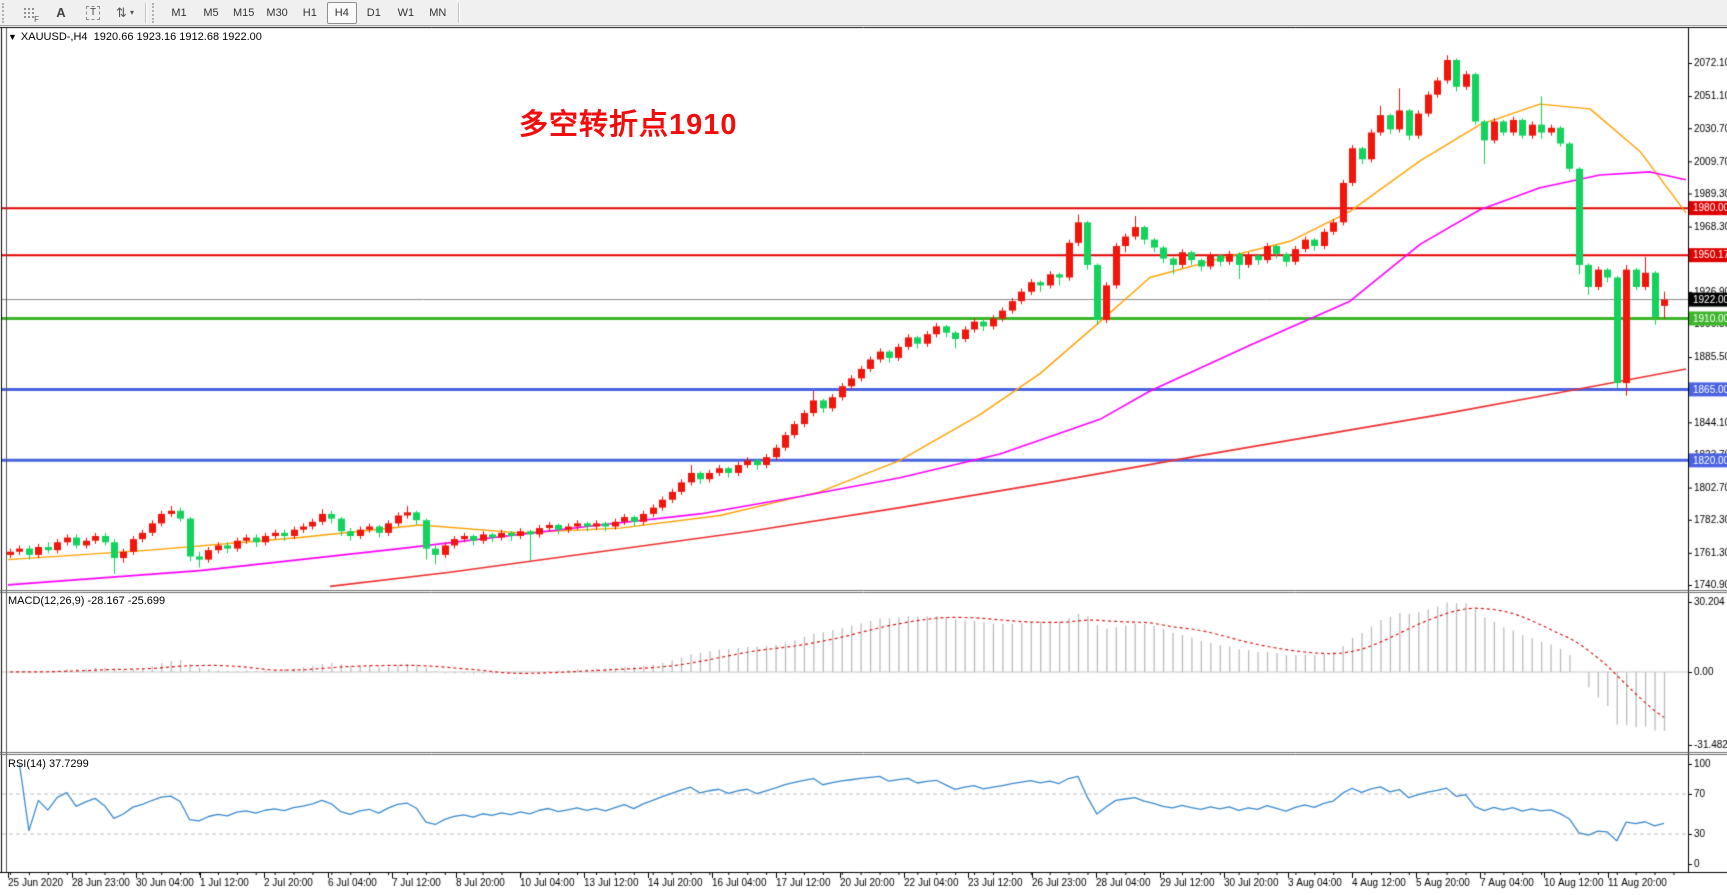  What do you see at coordinates (12, 37) in the screenshot?
I see `symbol-dropdown-icon: ▼` at bounding box center [12, 37].